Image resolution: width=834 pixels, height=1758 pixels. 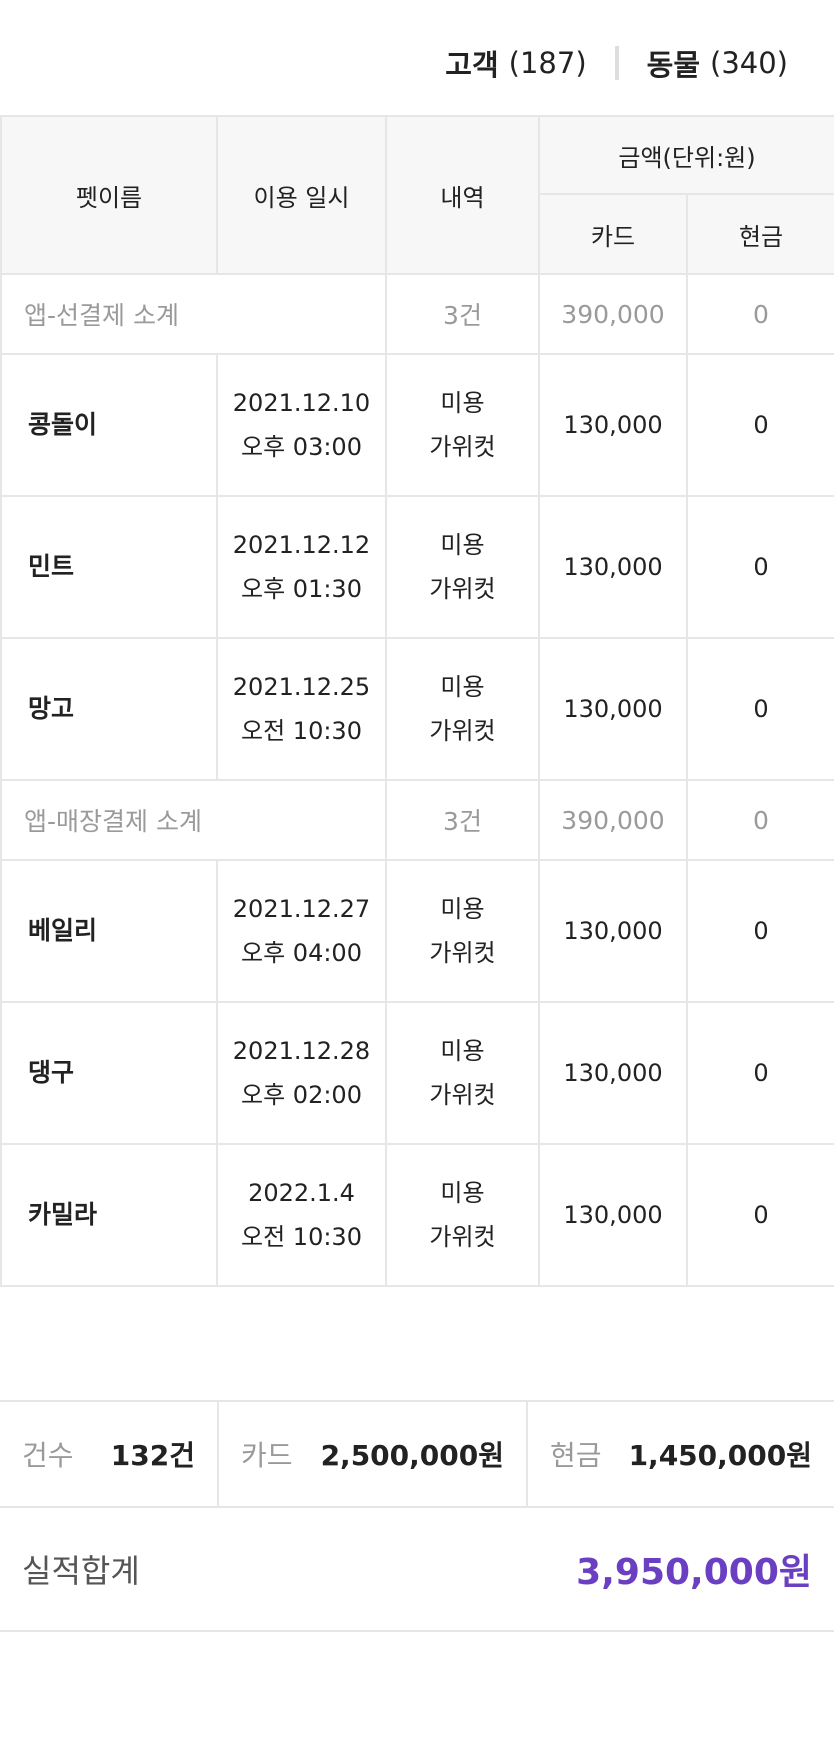 I want to click on usage-date: 2021.12.10, so click(x=301, y=403).